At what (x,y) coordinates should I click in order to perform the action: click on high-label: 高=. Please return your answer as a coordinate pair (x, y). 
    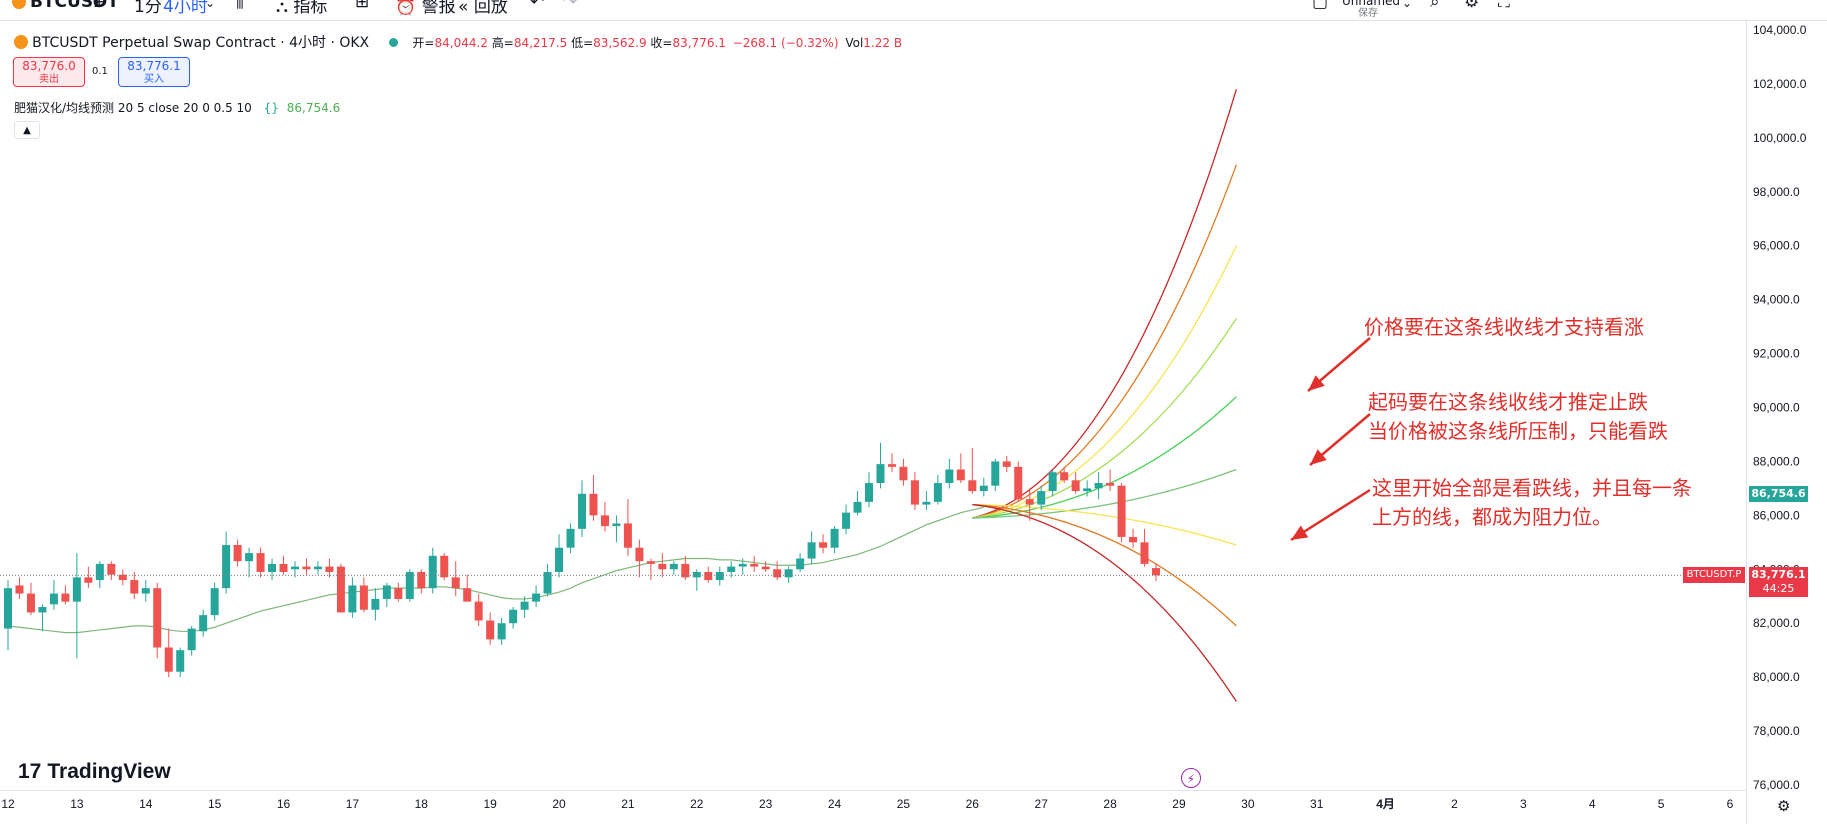
    Looking at the image, I should click on (502, 43).